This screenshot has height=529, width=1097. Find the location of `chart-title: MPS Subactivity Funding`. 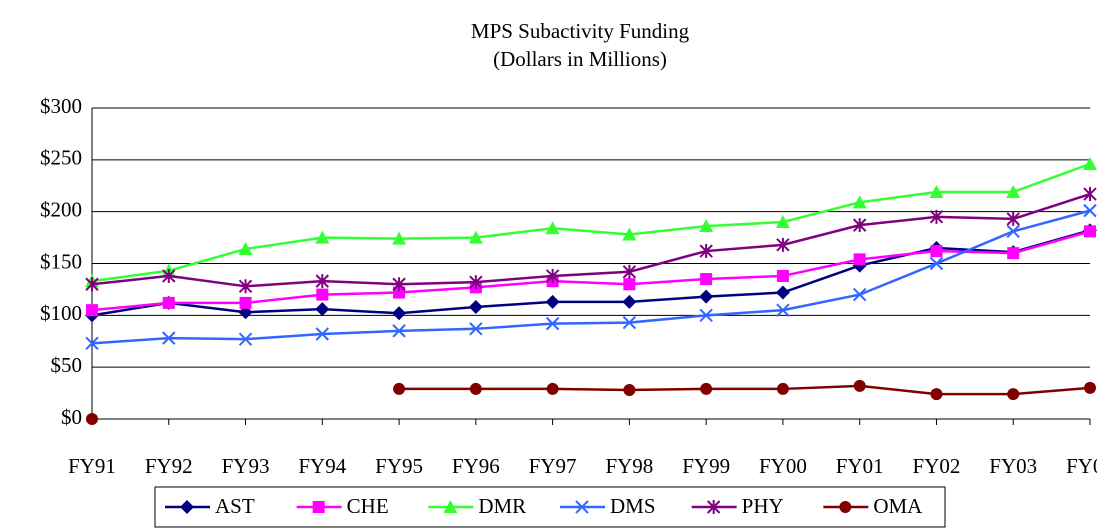

chart-title: MPS Subactivity Funding is located at coordinates (580, 31).